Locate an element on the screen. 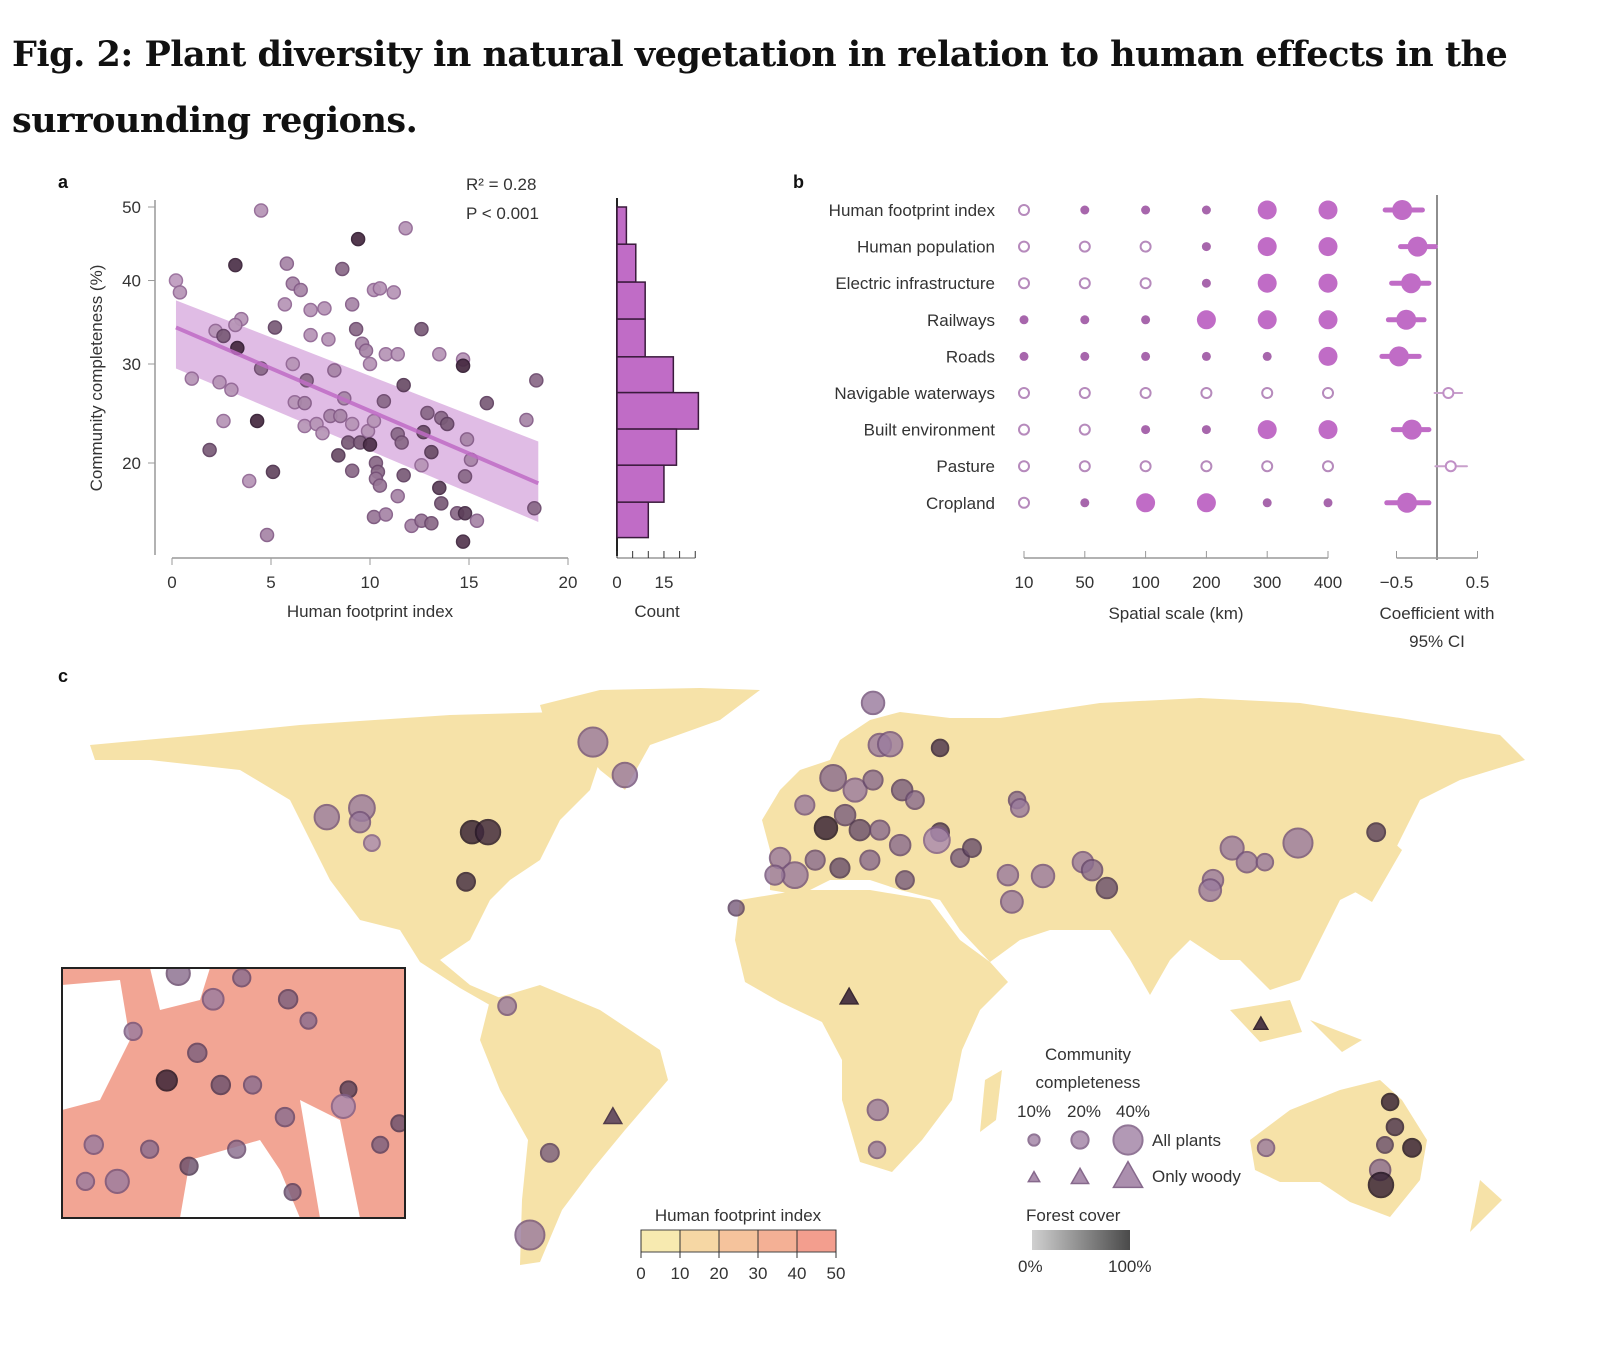  colorbar-tick-label: 0 is located at coordinates (640, 1273).